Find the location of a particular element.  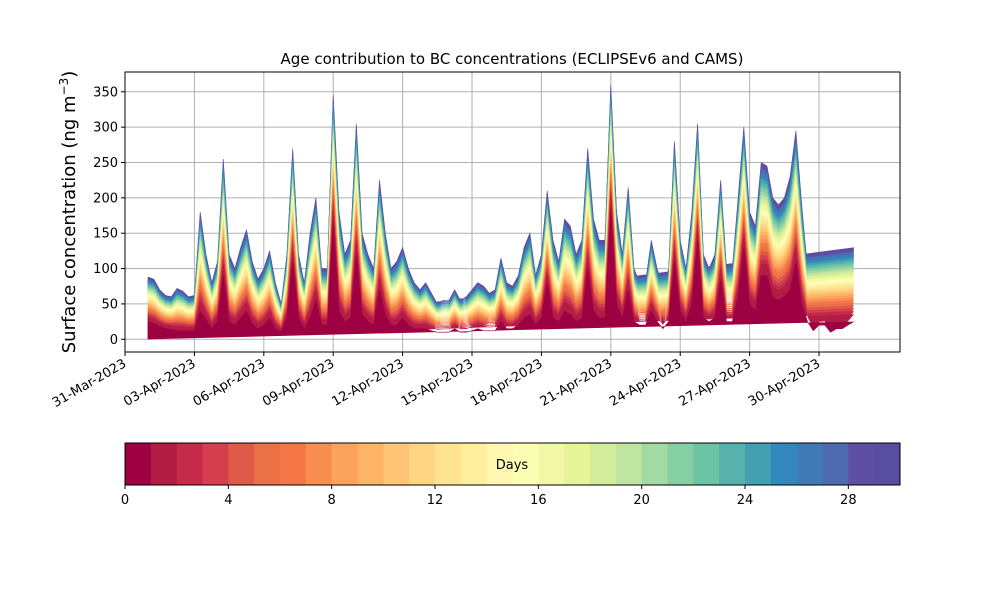

y-tick-label: 50 is located at coordinates (109, 304).